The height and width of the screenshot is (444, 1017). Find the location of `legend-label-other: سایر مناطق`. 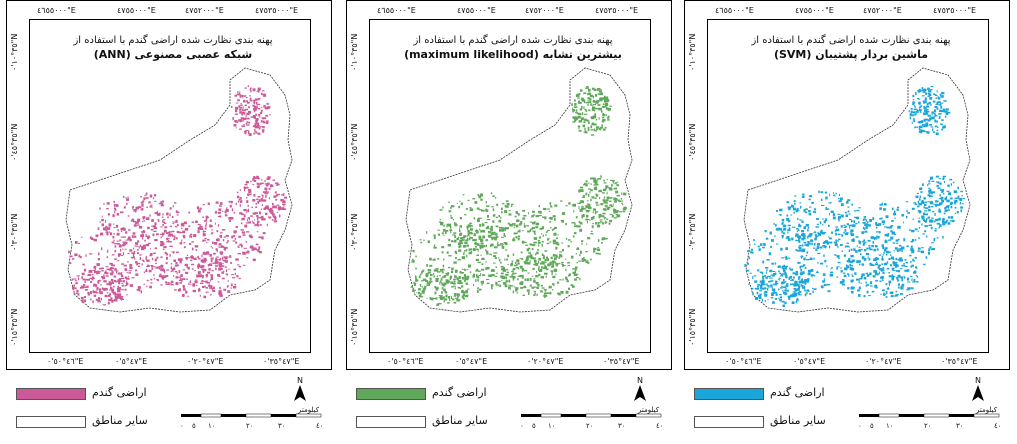

legend-label-other: سایر مناطق is located at coordinates (460, 420).